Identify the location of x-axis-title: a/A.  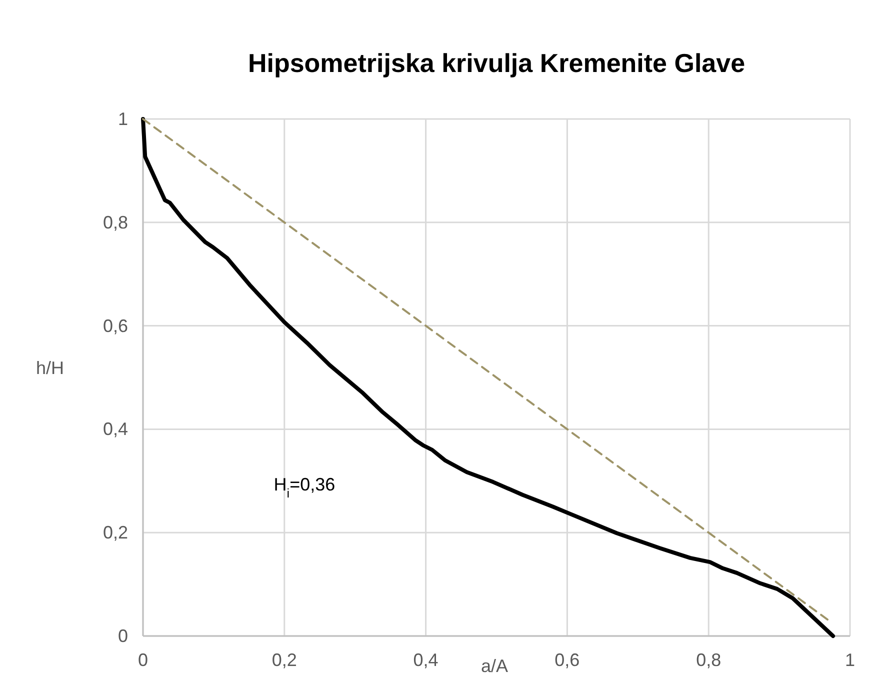
(494, 666).